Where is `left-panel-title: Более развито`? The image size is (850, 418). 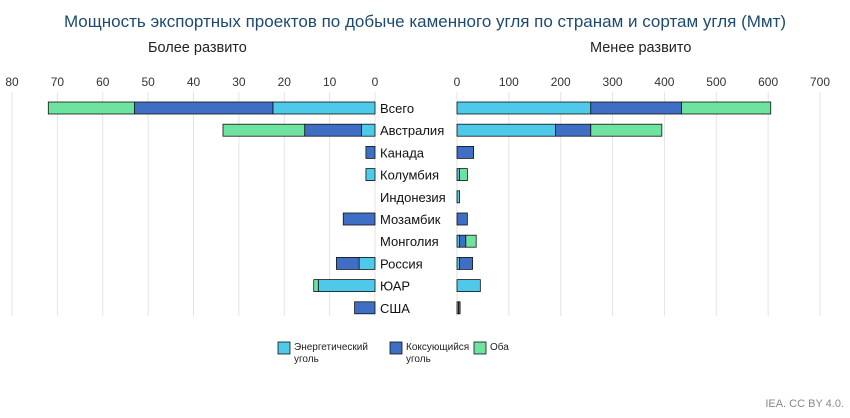 left-panel-title: Более развито is located at coordinates (197, 48).